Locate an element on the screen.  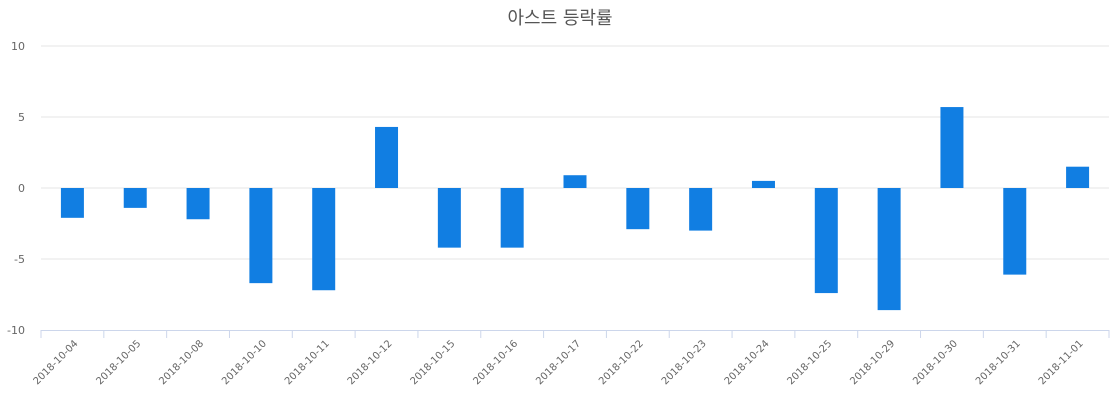
x-tick-label: 2018-10-12 is located at coordinates (370, 362).